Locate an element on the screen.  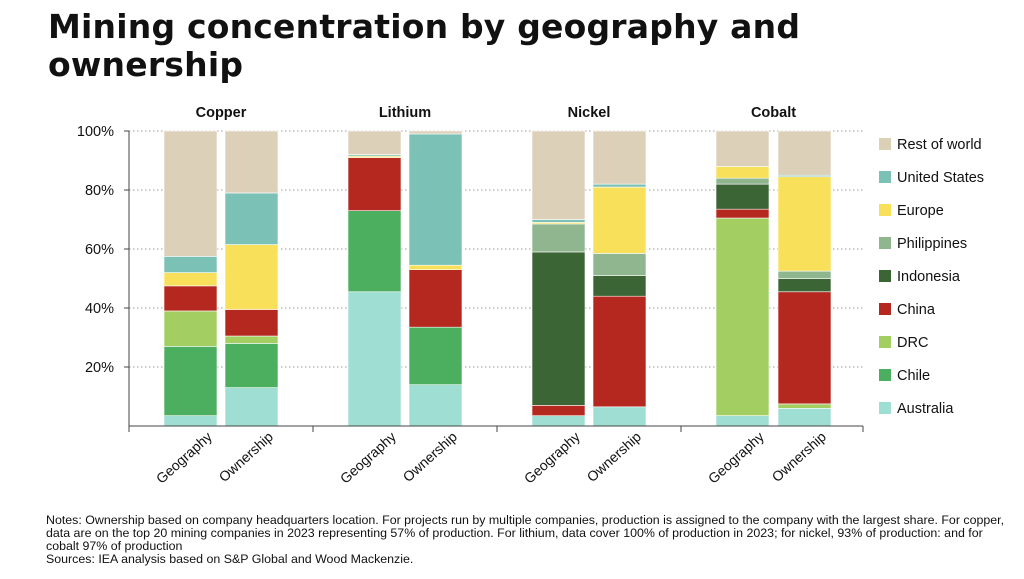
legend-label: United States is located at coordinates (940, 178).